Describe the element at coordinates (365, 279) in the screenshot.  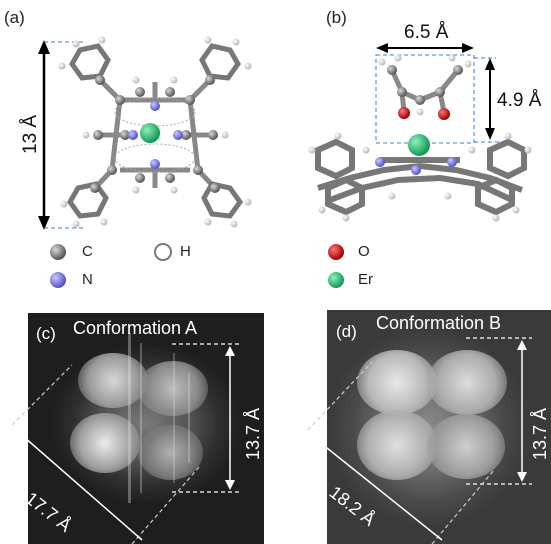
I see `legend-er-label: Er` at that location.